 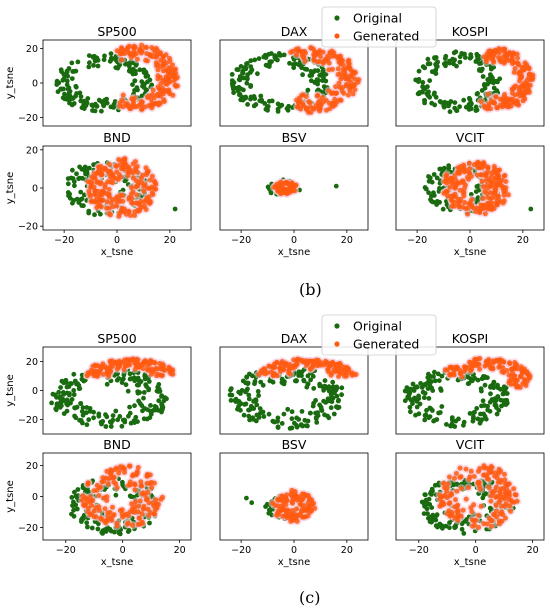 What do you see at coordinates (28, 420) in the screenshot?
I see `y-tick-label: −20` at bounding box center [28, 420].